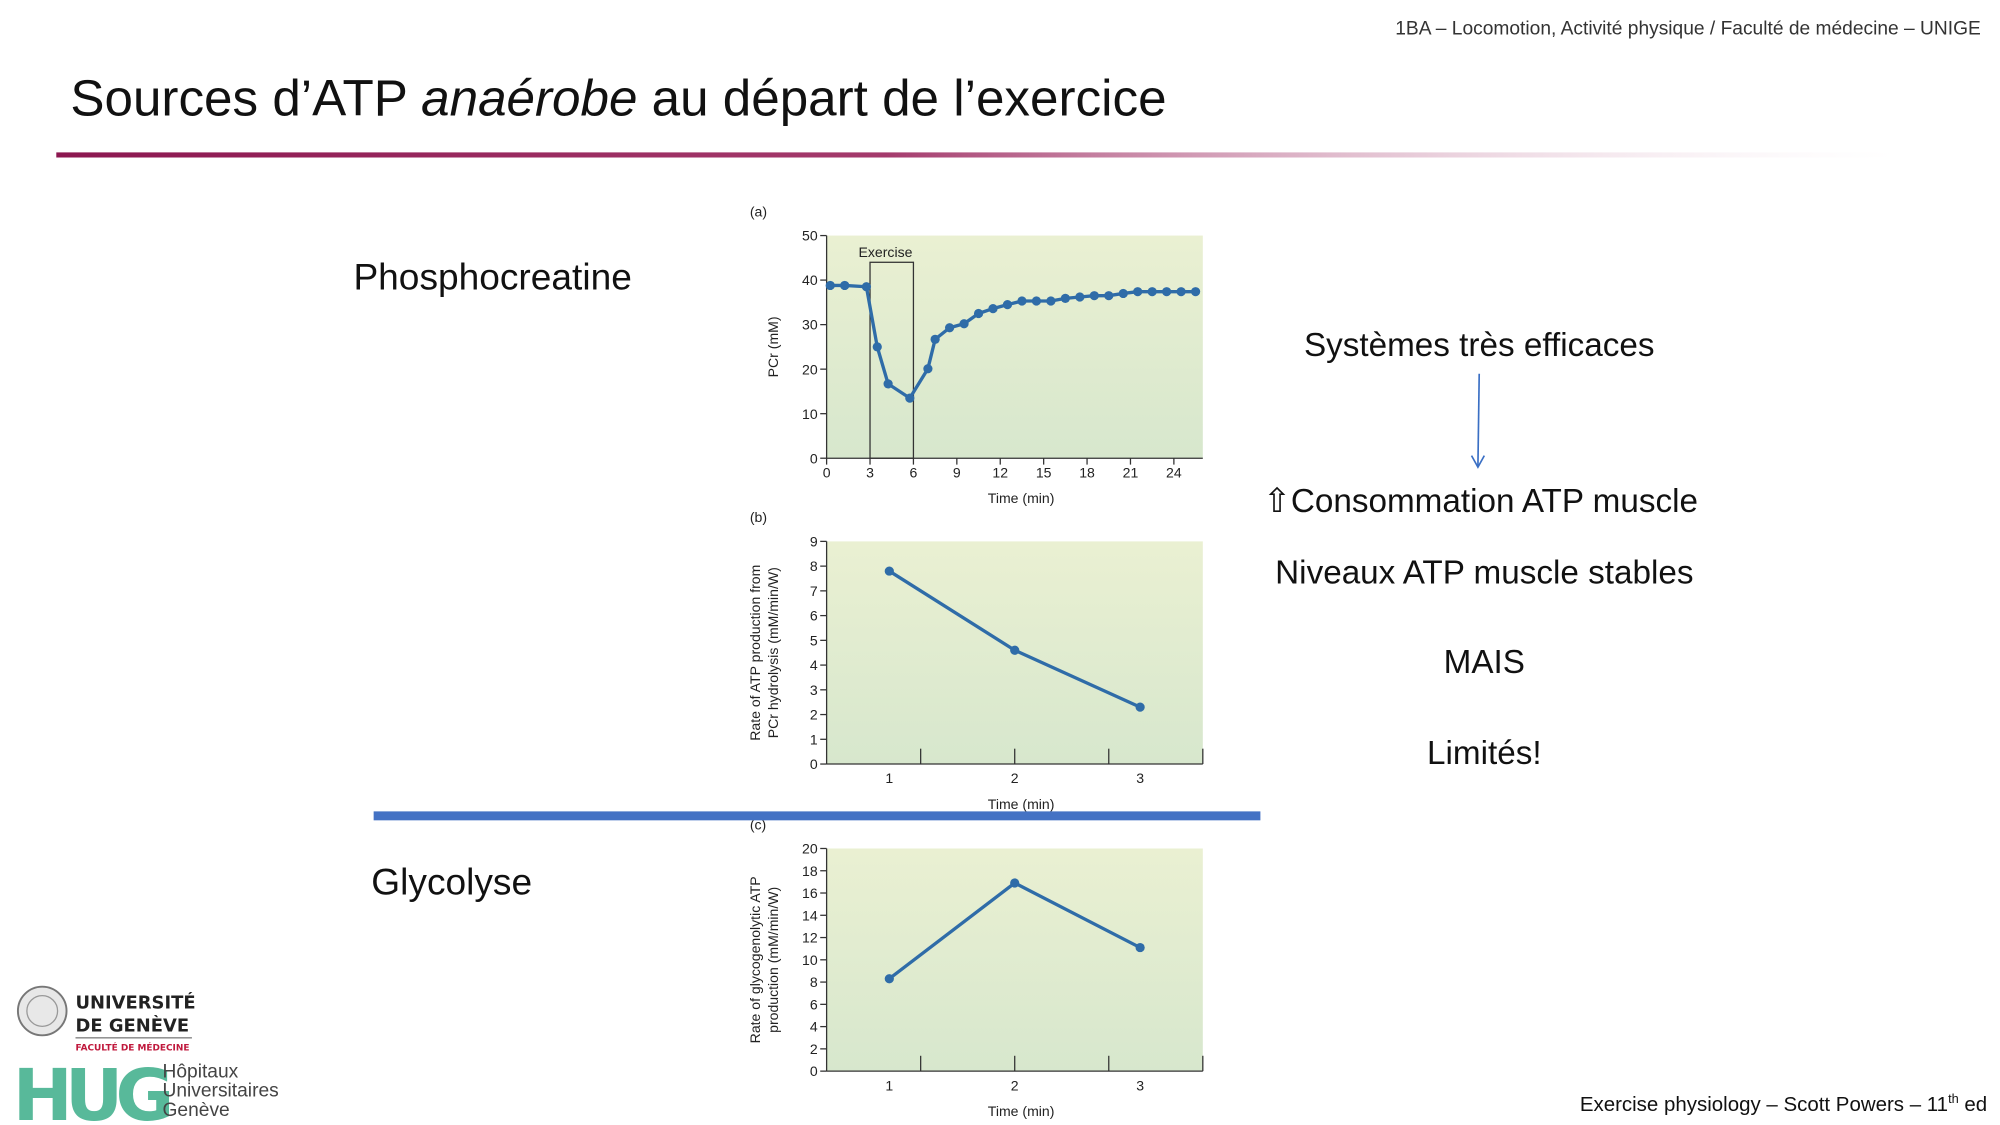 This screenshot has width=2000, height=1125. I want to click on arrow-head, so click(1478, 462).